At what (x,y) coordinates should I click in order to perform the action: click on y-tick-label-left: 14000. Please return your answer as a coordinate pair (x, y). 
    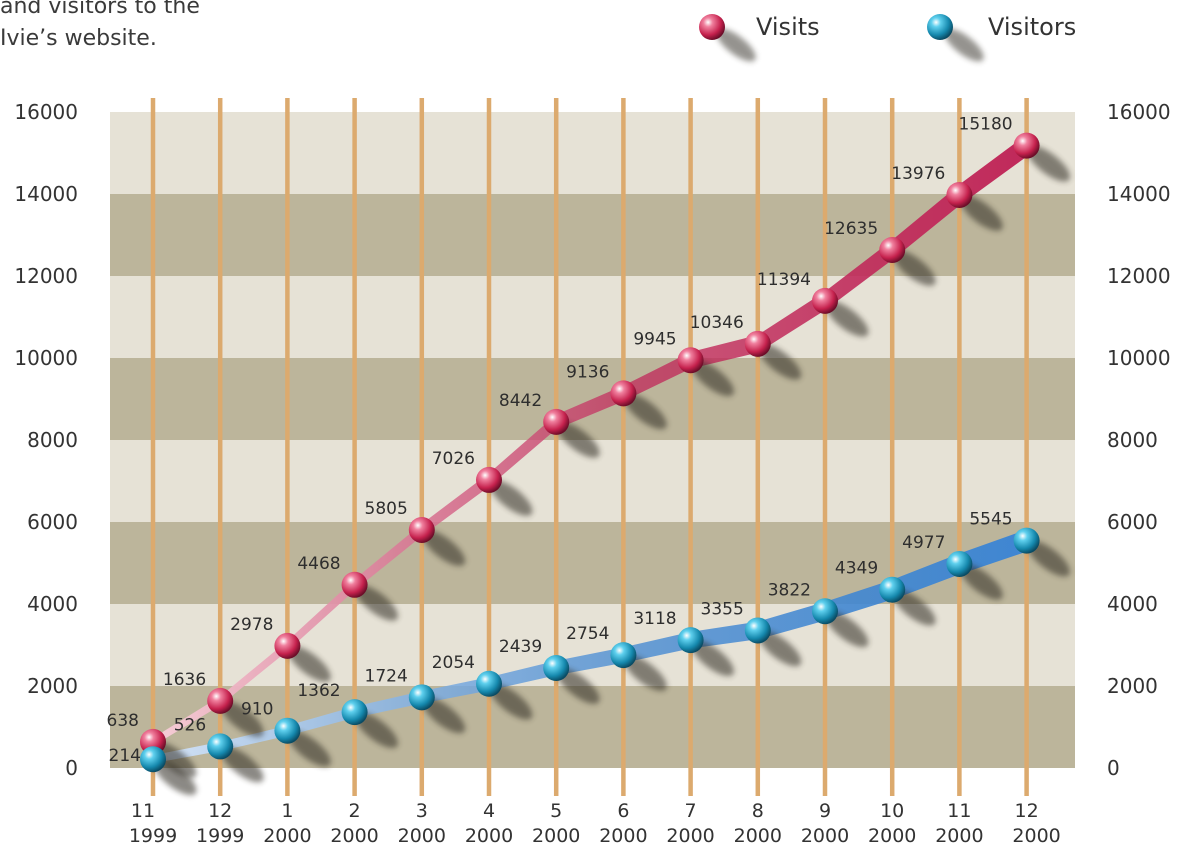
    Looking at the image, I should click on (46, 194).